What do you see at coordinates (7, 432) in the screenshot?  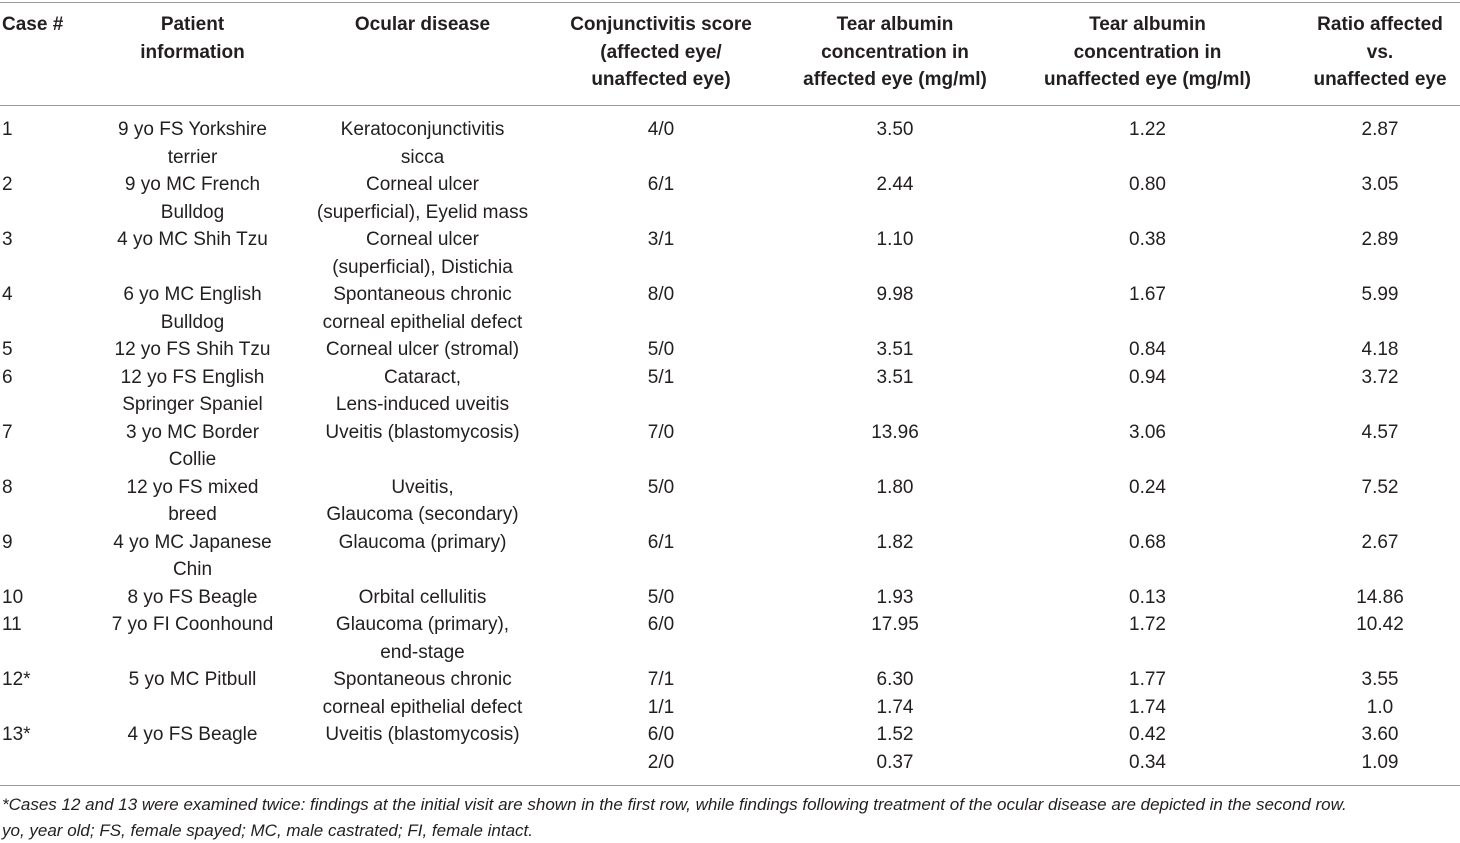 I see `case-cell: 7` at bounding box center [7, 432].